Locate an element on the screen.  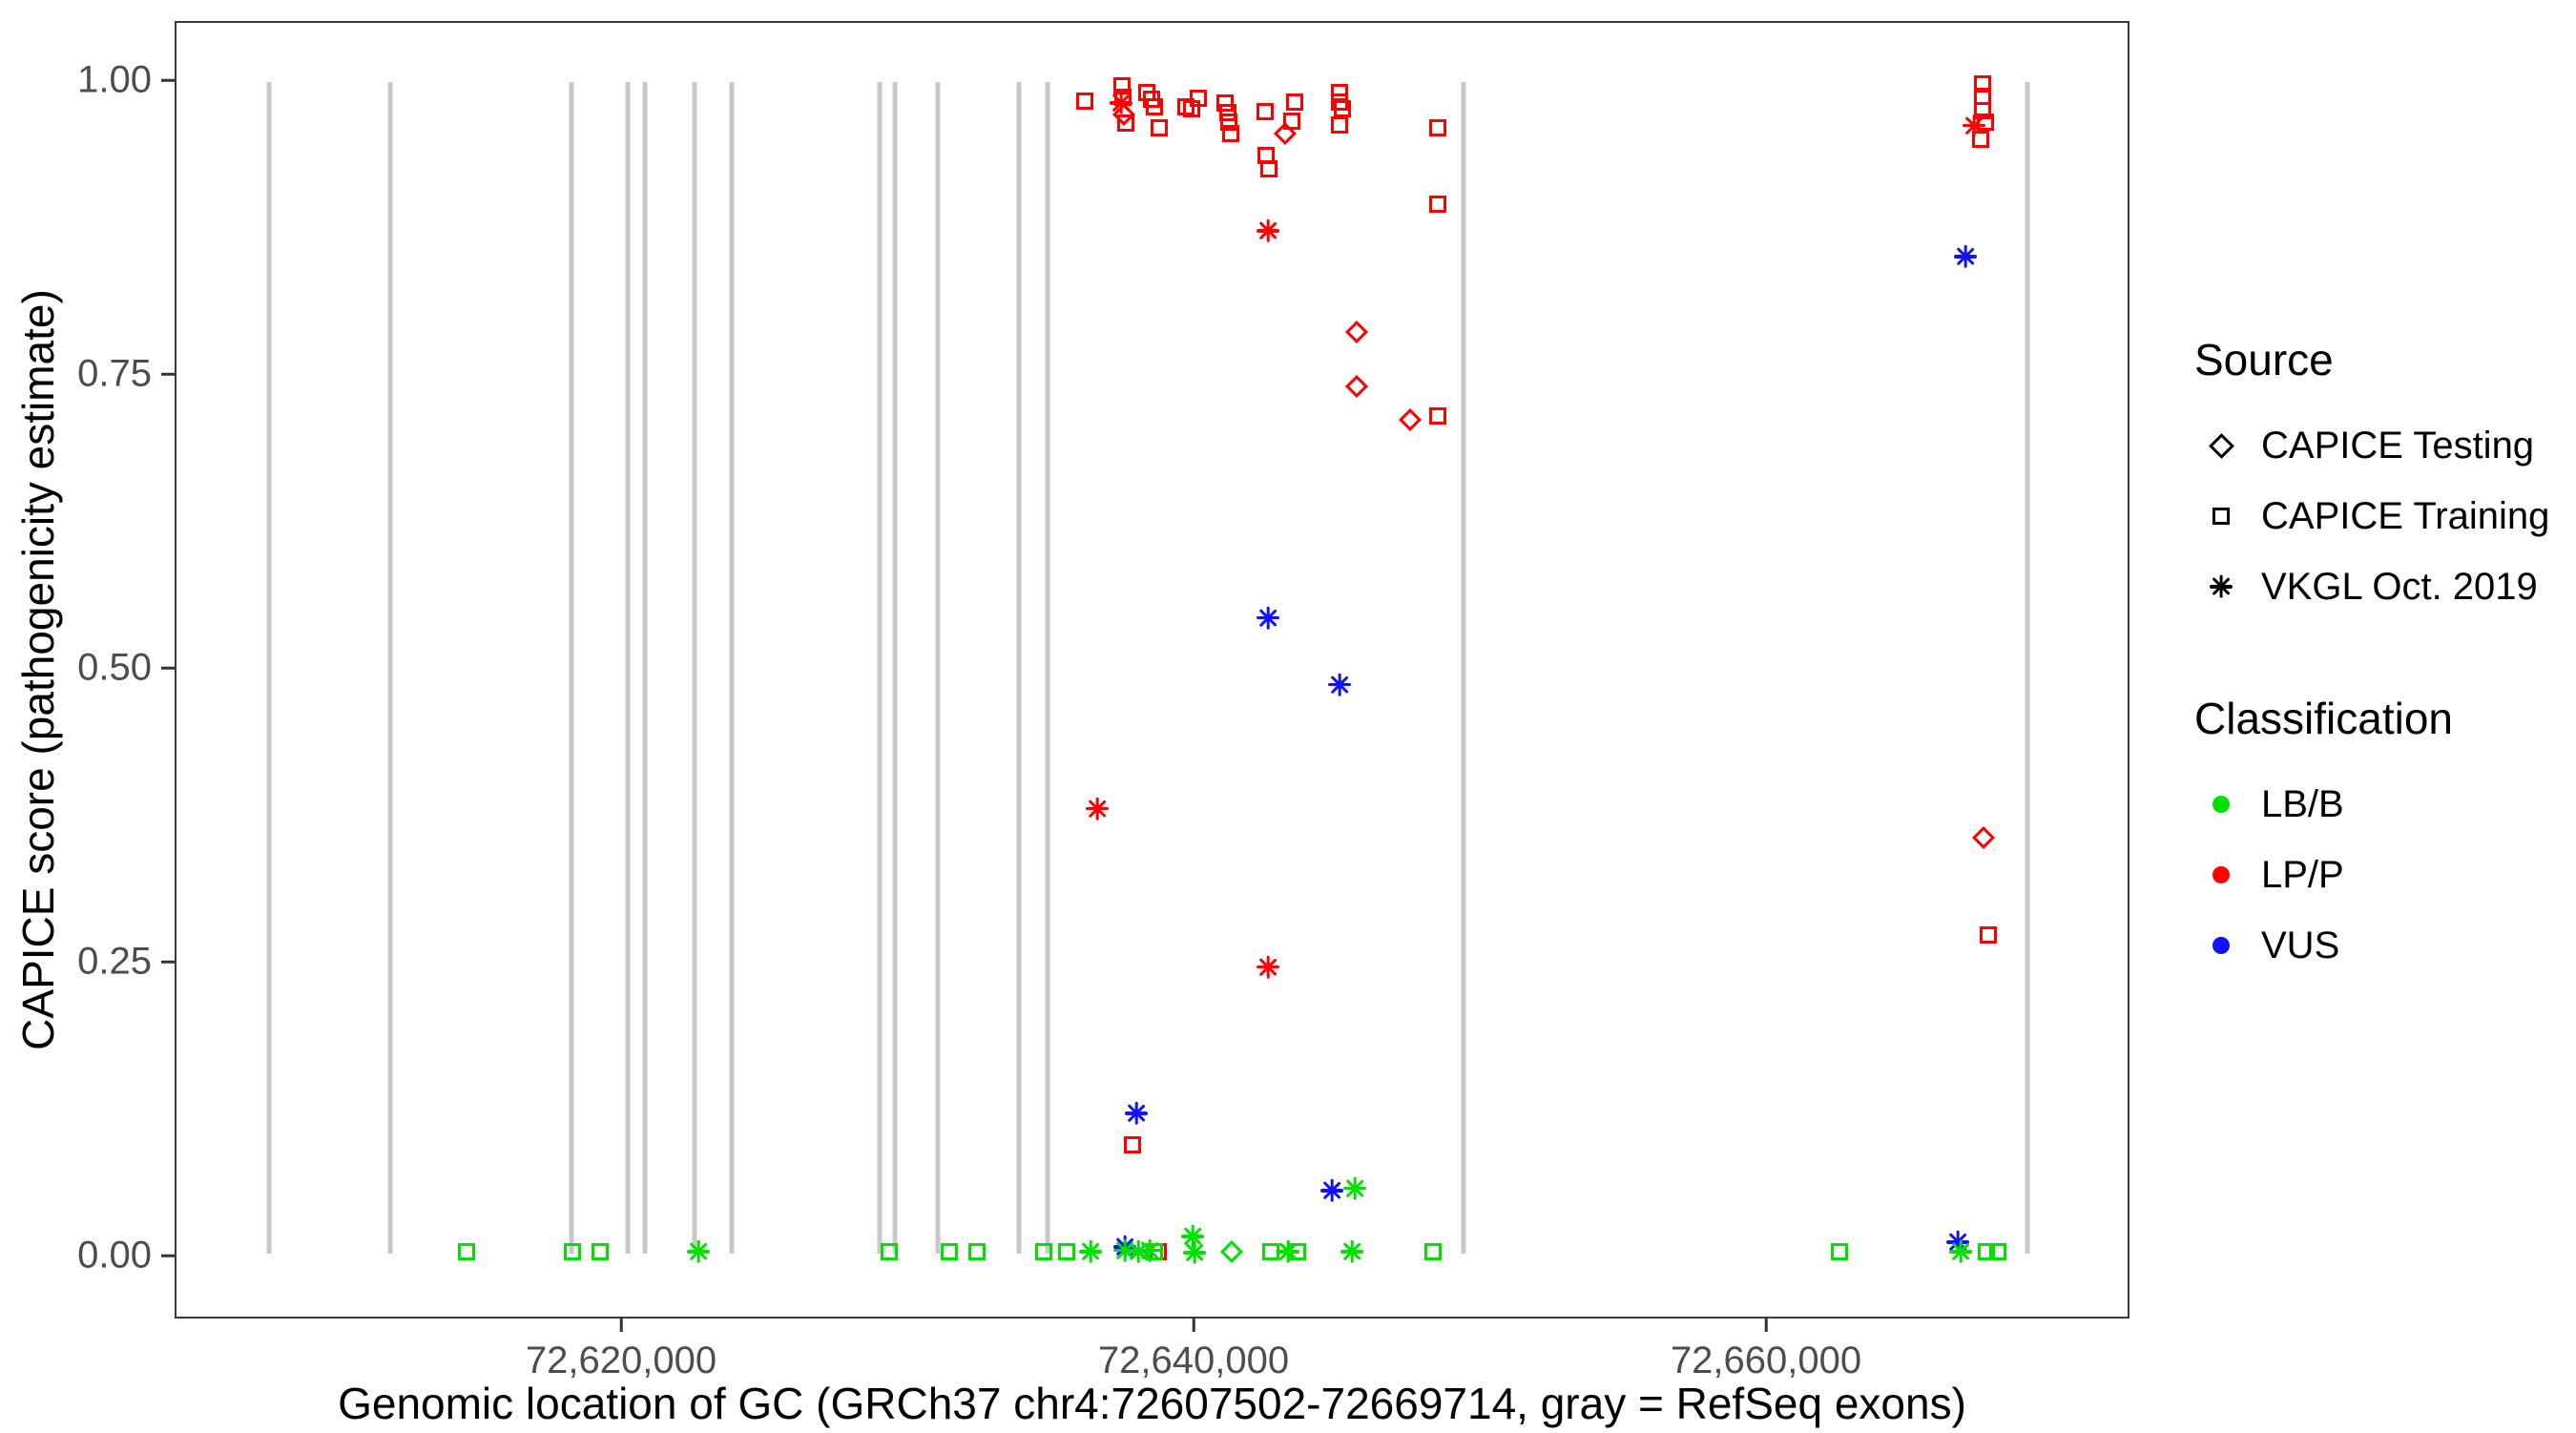
x-tick-label: 72,660,000 is located at coordinates (1766, 1360).